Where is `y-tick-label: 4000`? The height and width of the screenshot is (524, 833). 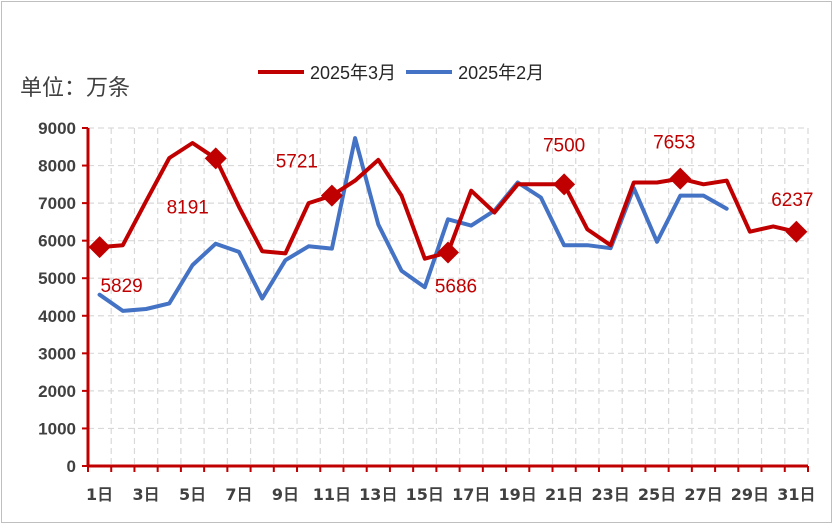
y-tick-label: 4000 is located at coordinates (57, 316).